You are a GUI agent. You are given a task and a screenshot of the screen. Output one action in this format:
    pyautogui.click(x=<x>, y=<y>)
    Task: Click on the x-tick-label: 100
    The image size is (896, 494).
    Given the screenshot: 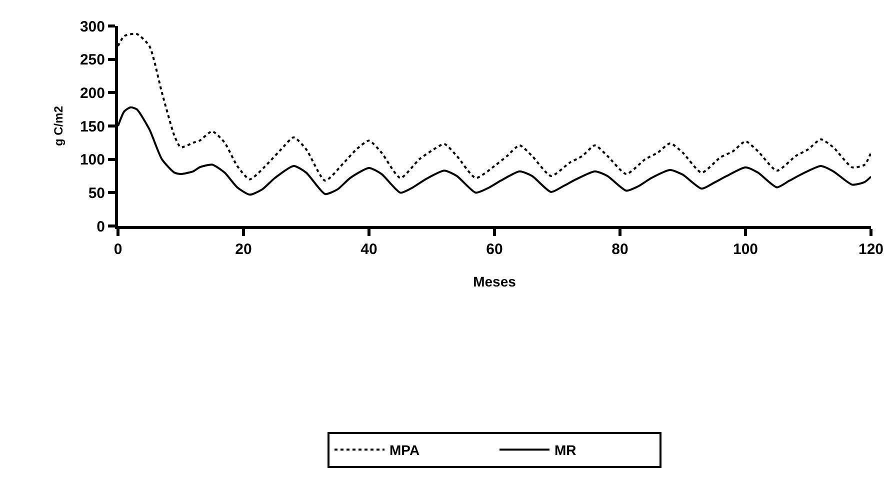 What is the action you would take?
    pyautogui.click(x=745, y=249)
    